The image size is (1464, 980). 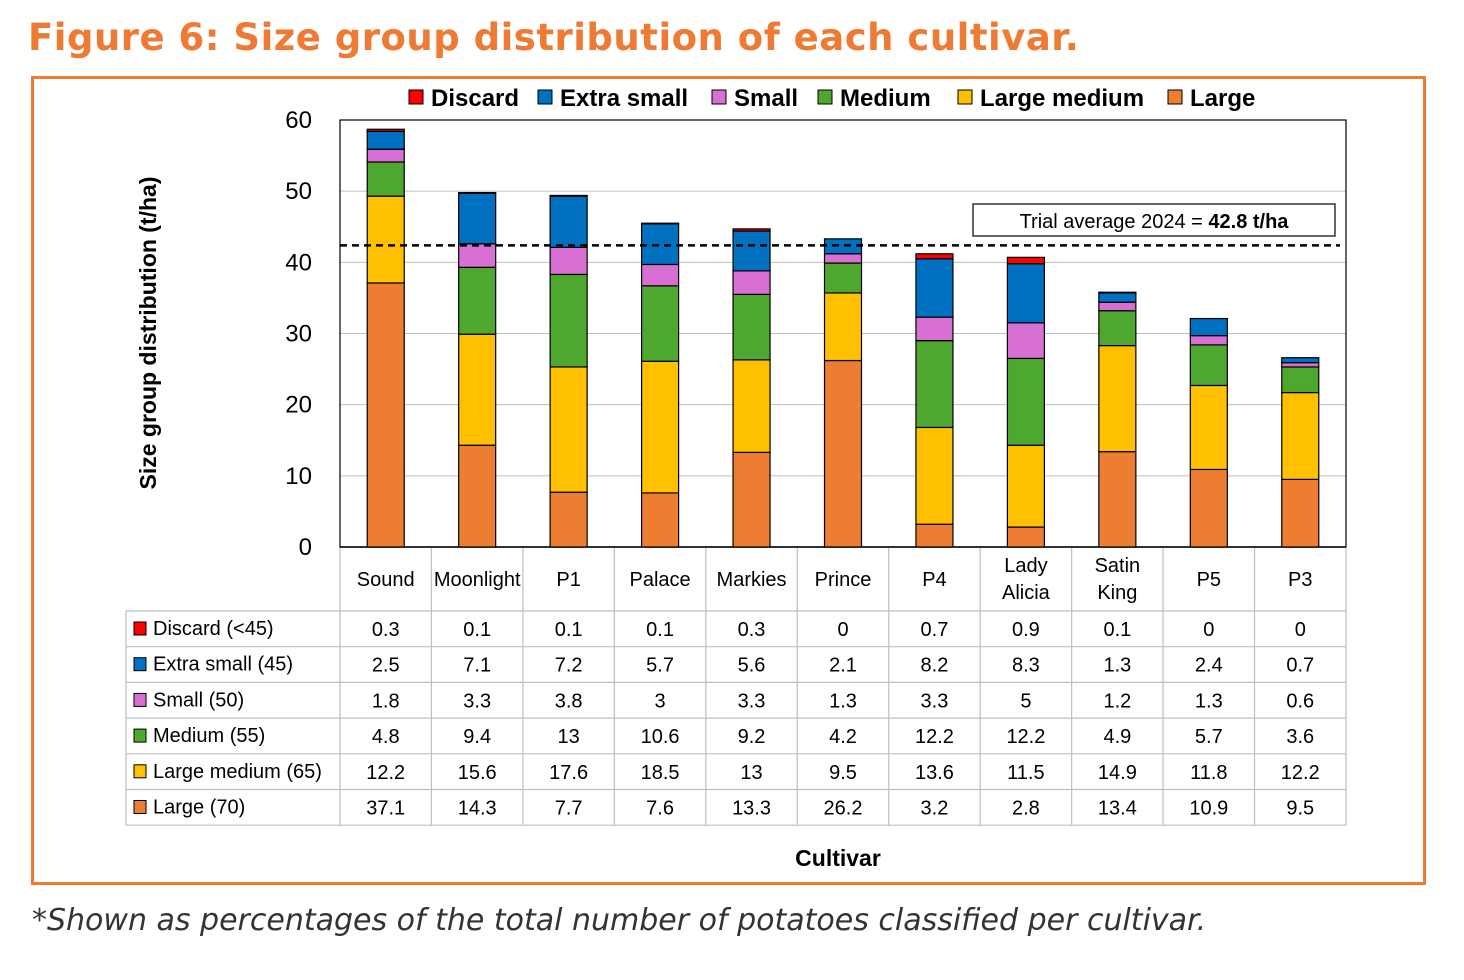 What do you see at coordinates (305, 547) in the screenshot?
I see `y-tick-label: 0` at bounding box center [305, 547].